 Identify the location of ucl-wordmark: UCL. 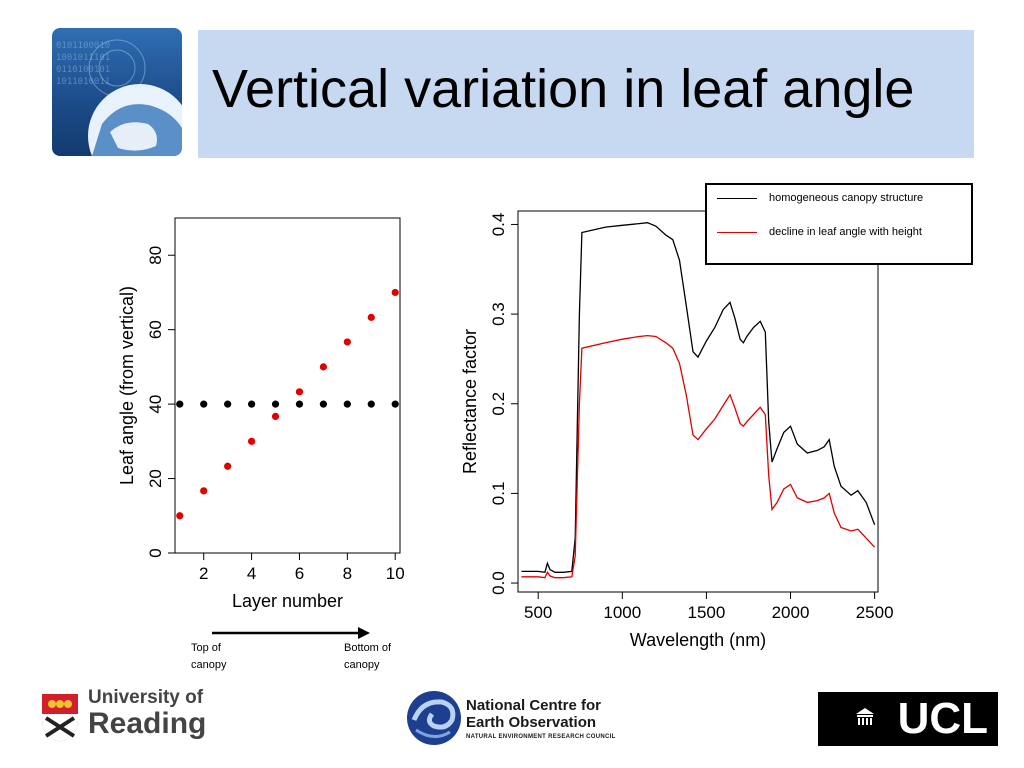
(942, 718).